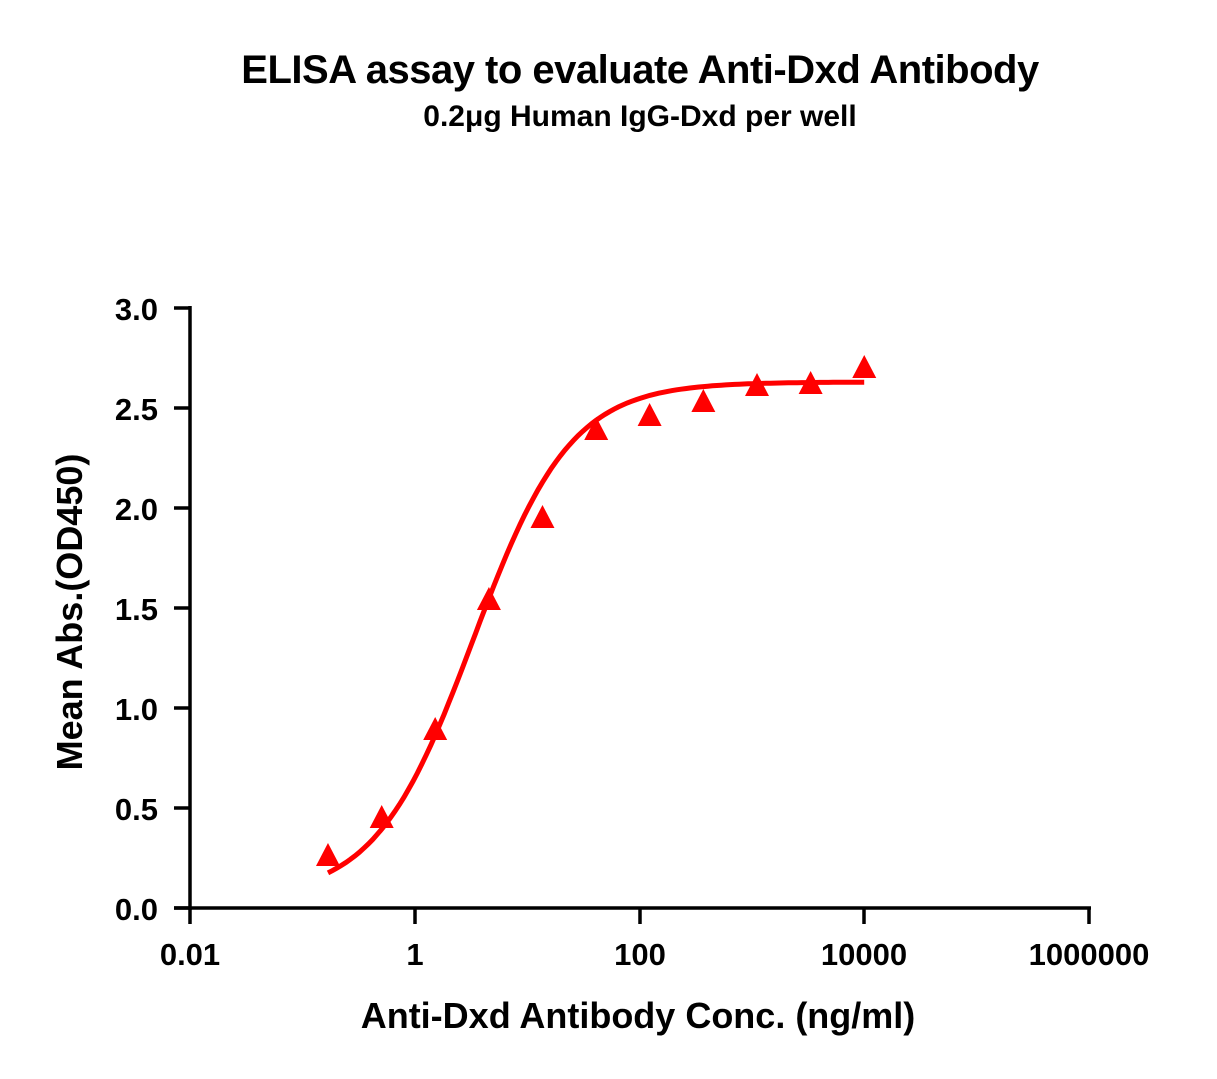 The width and height of the screenshot is (1217, 1079). What do you see at coordinates (638, 1015) in the screenshot?
I see `x-axis-label: Anti-Dxd Antibody Conc. (ng/ml)` at bounding box center [638, 1015].